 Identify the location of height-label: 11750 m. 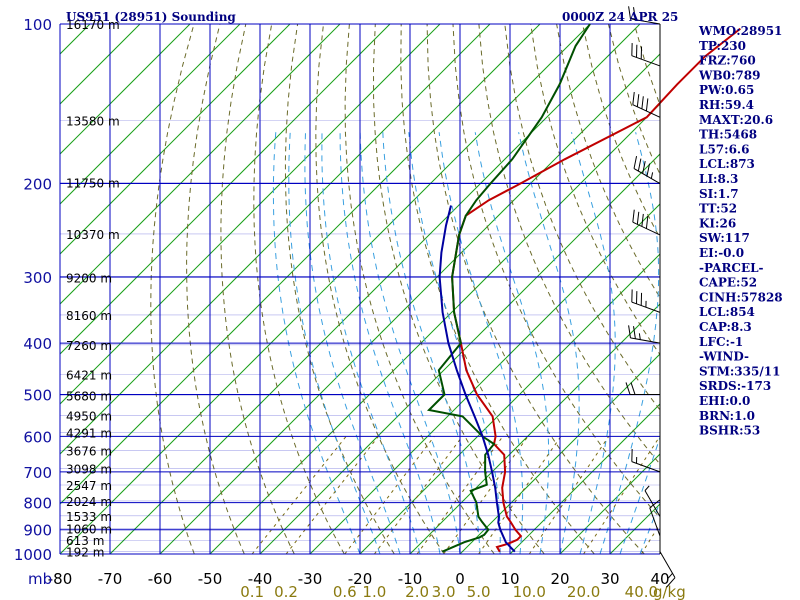
(93, 183).